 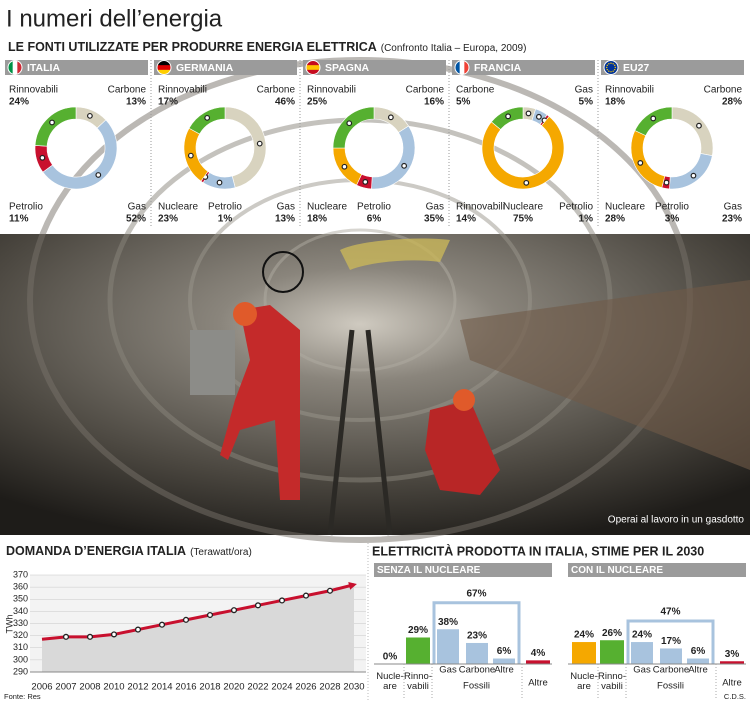 What do you see at coordinates (285, 219) in the screenshot?
I see `value-label: 13%` at bounding box center [285, 219].